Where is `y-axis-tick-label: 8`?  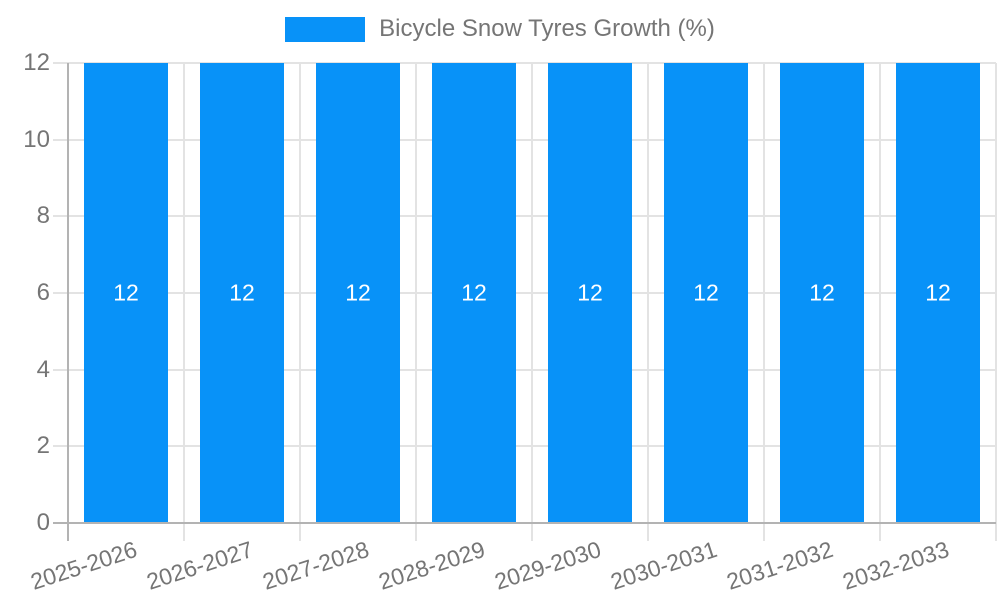 y-axis-tick-label: 8 is located at coordinates (43, 216).